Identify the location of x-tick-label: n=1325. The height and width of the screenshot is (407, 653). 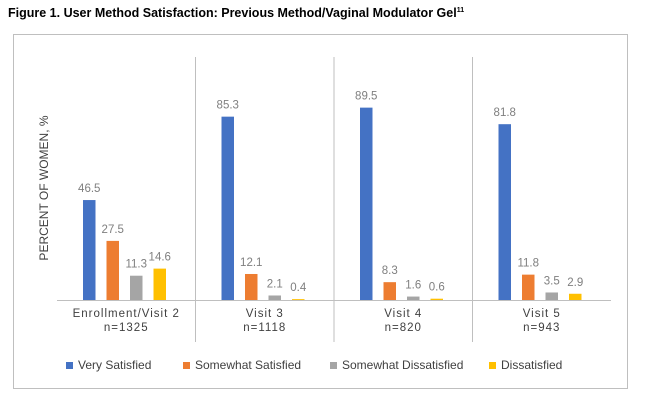
(126, 328).